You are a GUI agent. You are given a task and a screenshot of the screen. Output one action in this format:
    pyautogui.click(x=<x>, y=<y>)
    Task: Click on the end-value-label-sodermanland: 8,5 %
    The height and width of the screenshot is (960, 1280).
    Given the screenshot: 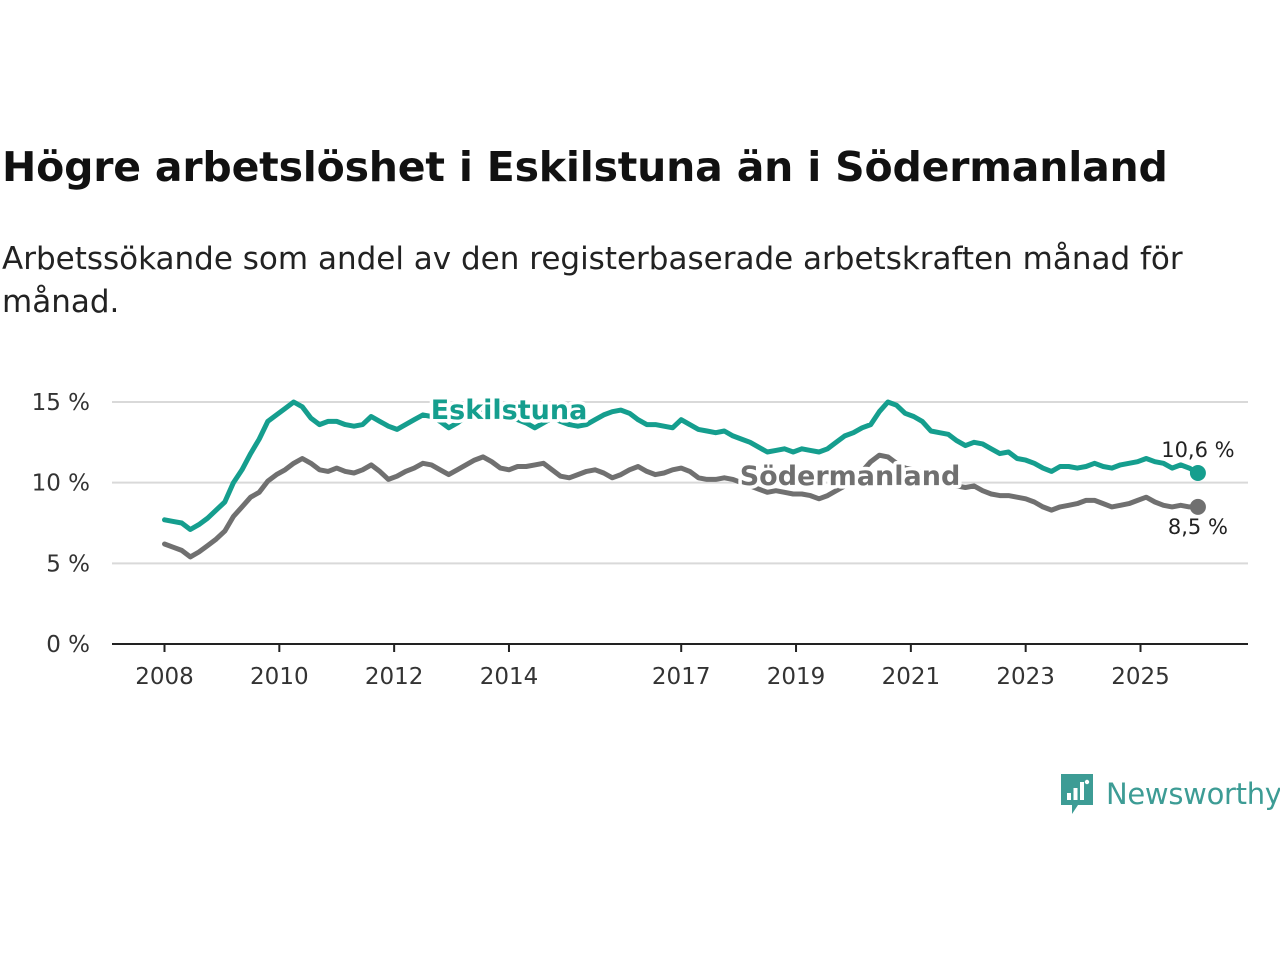 What is the action you would take?
    pyautogui.click(x=1198, y=527)
    